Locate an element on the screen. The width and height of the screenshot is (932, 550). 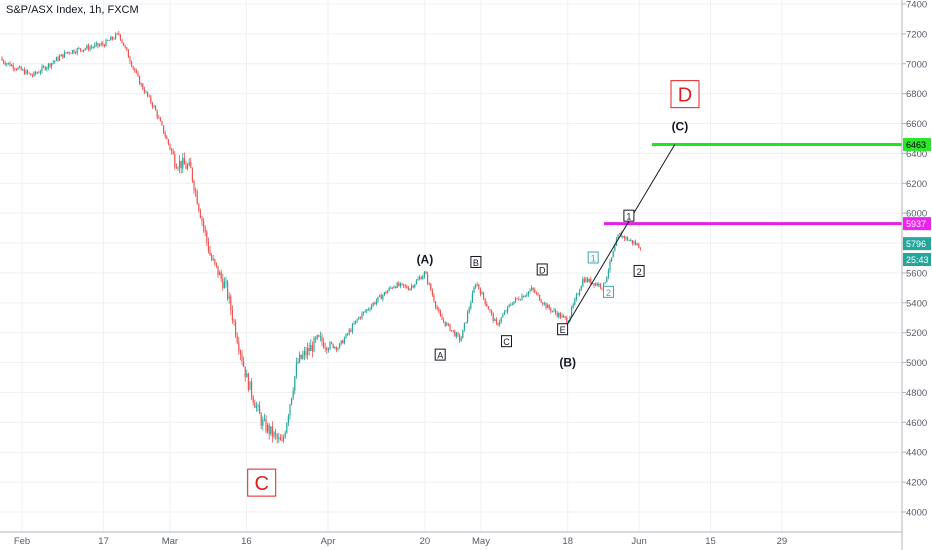
y-tick-label: 4600 is located at coordinates (916, 423).